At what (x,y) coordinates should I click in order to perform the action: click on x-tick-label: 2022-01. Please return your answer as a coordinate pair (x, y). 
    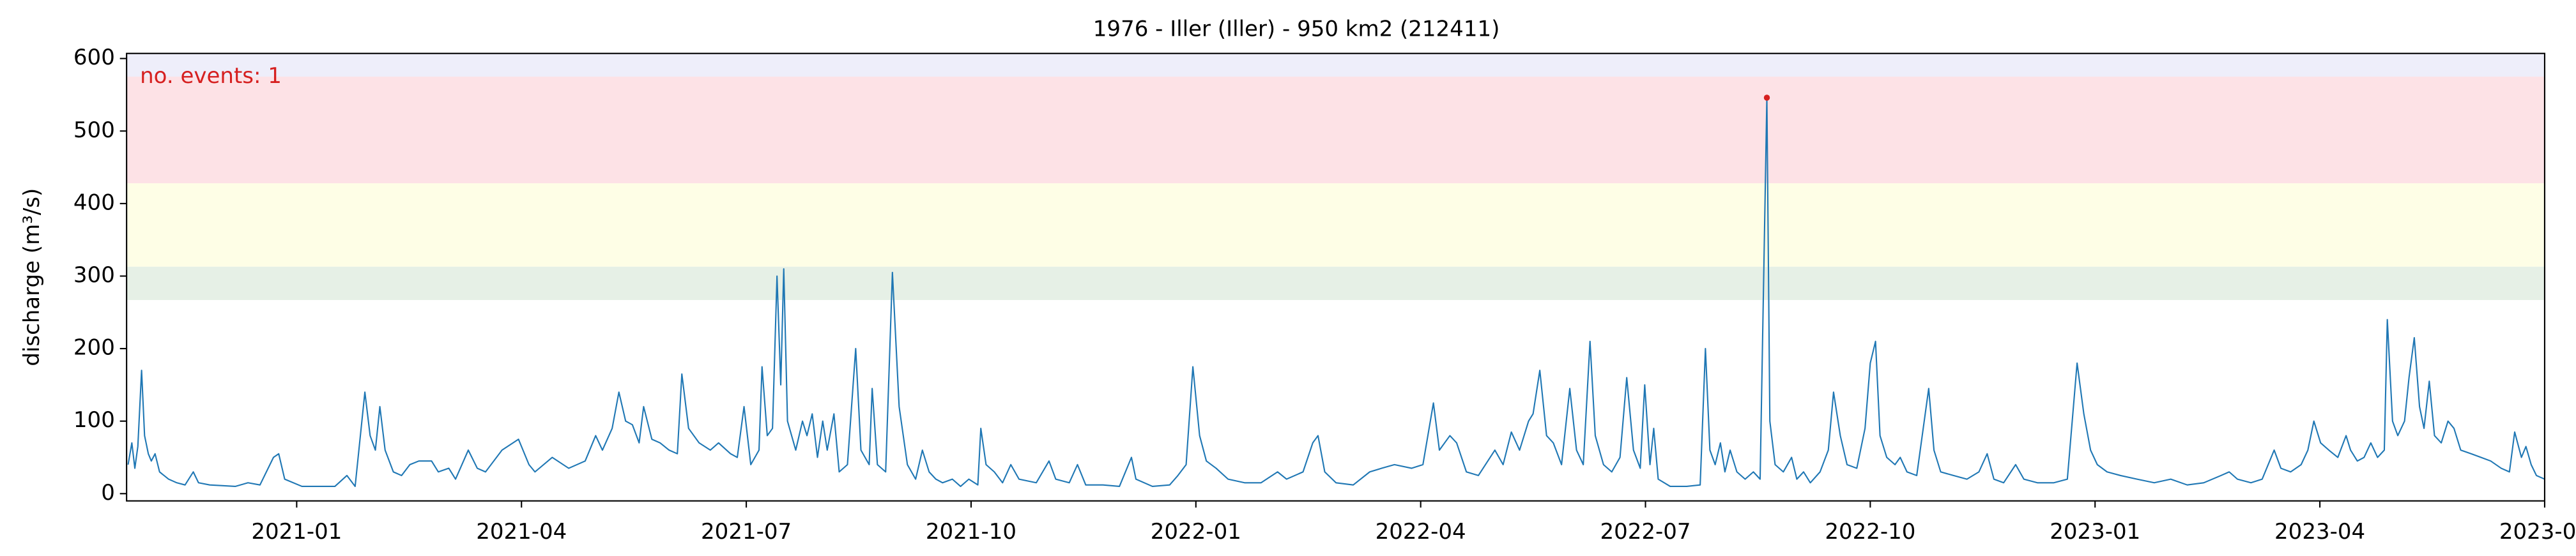
    Looking at the image, I should click on (1196, 532).